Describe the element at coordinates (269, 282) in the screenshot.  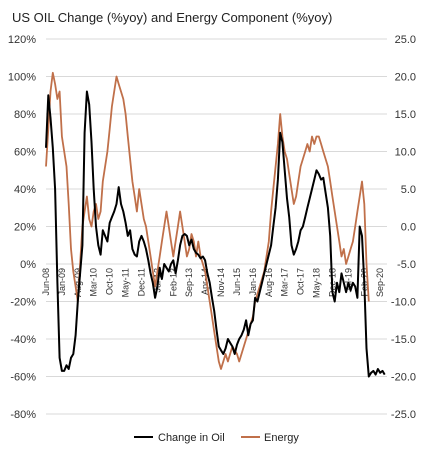
I see `x-tick-label: Aug-16` at that location.